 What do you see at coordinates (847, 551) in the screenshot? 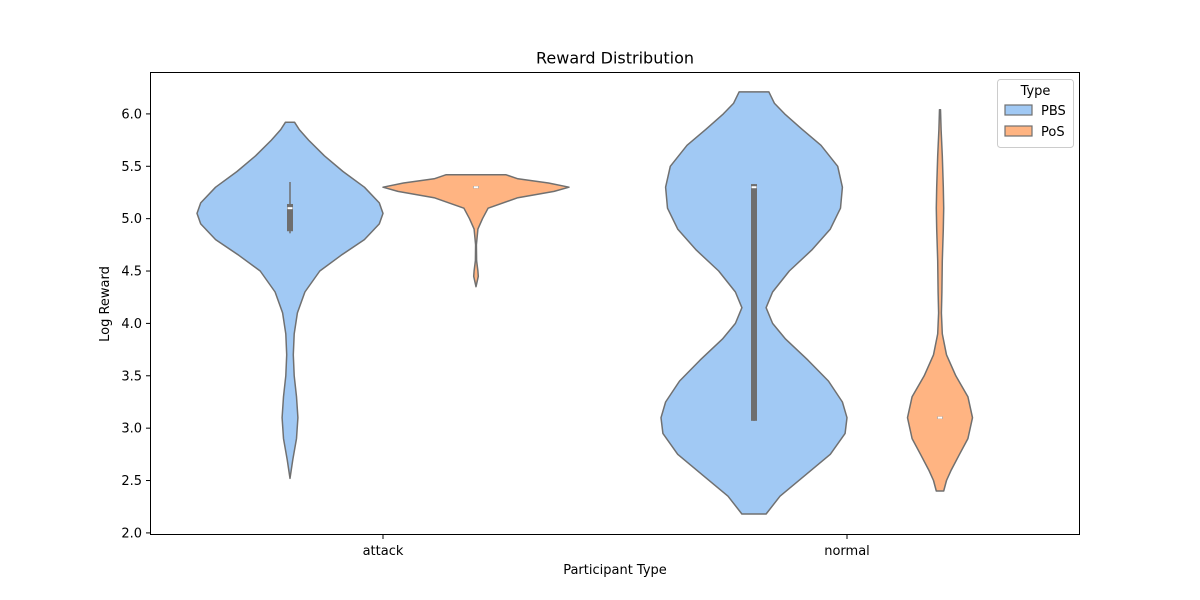
I see `x-tick-label: normal` at bounding box center [847, 551].